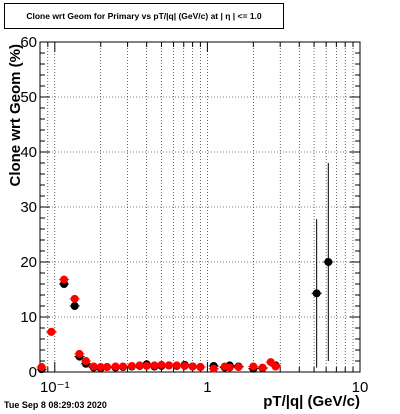 This screenshot has width=400, height=414. I want to click on y-tick-label: 50, so click(28, 97).